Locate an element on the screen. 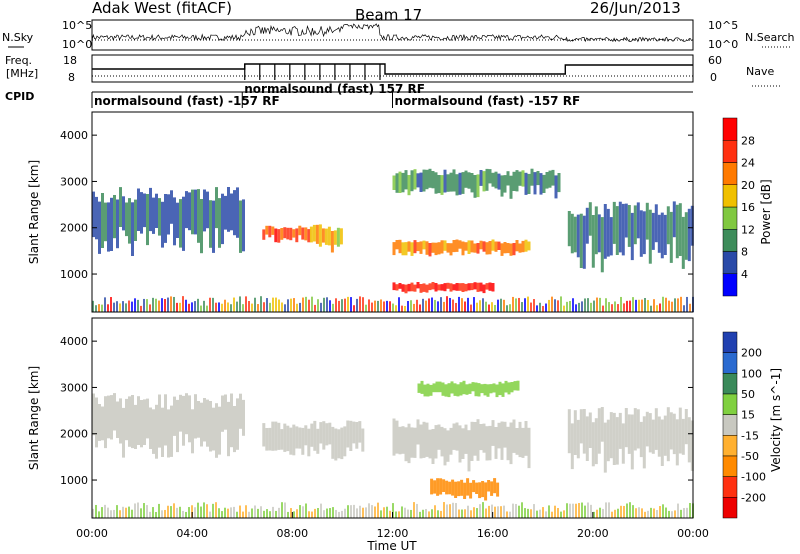 This screenshot has height=554, width=800. station-title: Adak West (fitACF) is located at coordinates (162, 8).